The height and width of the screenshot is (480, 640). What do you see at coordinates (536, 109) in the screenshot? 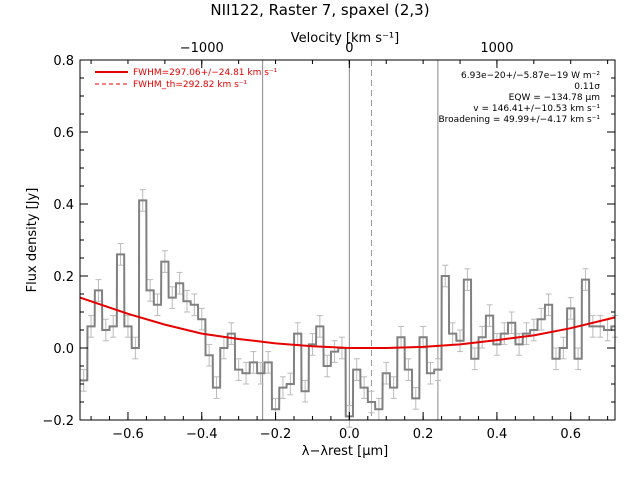
I see `annotation-line: v = 146.41+/−10.53 km s⁻¹` at bounding box center [536, 109].